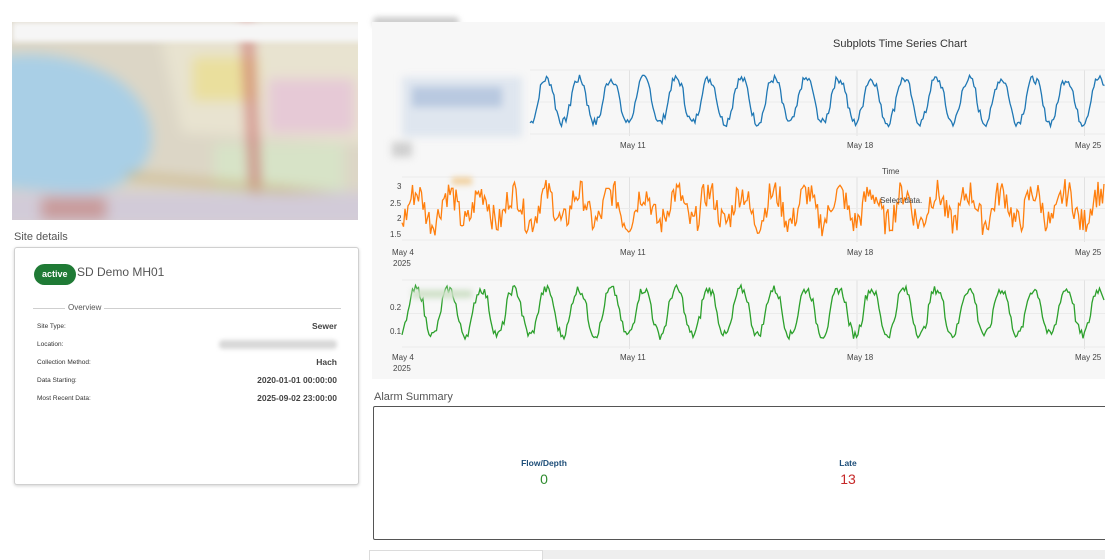 This screenshot has width=1105, height=560. I want to click on overview-label: Overview, so click(85, 307).